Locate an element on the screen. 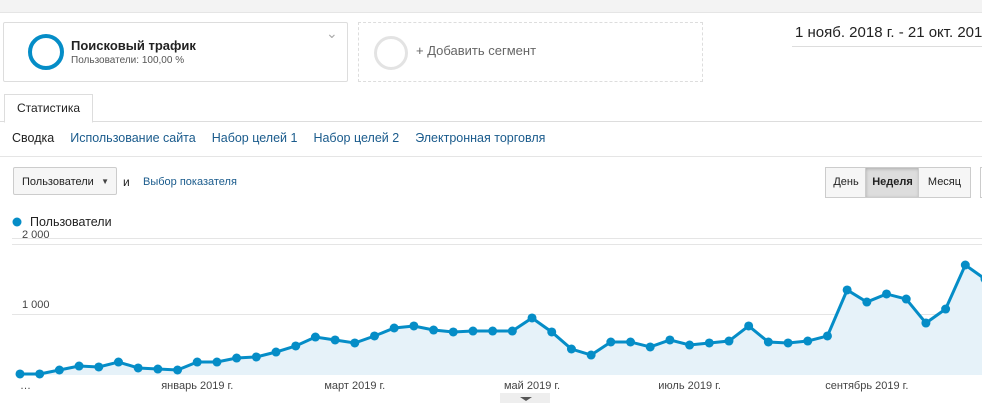 This screenshot has height=403, width=982. month-button: Месяц is located at coordinates (944, 182).